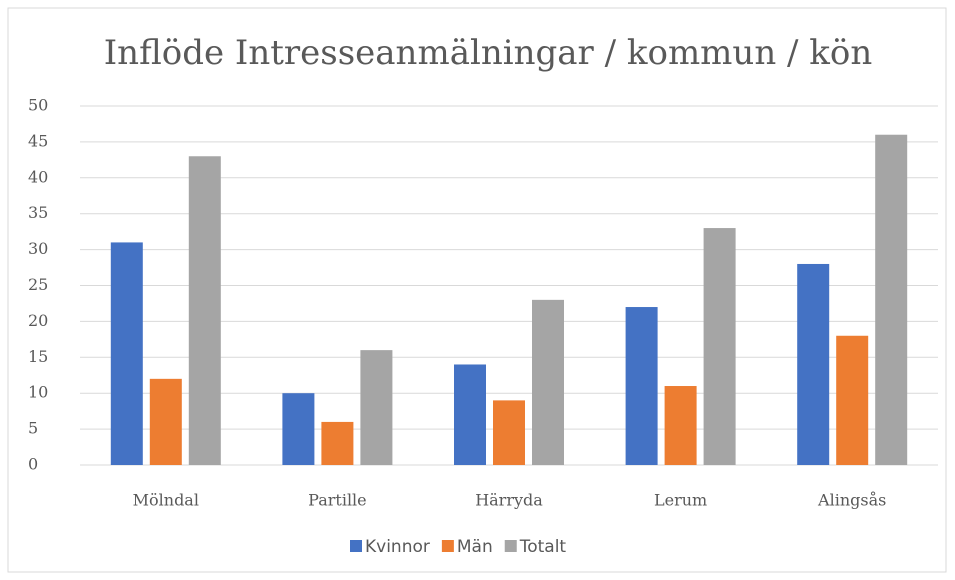 The height and width of the screenshot is (580, 955). Describe the element at coordinates (475, 547) in the screenshot. I see `legend-label: Män` at that location.